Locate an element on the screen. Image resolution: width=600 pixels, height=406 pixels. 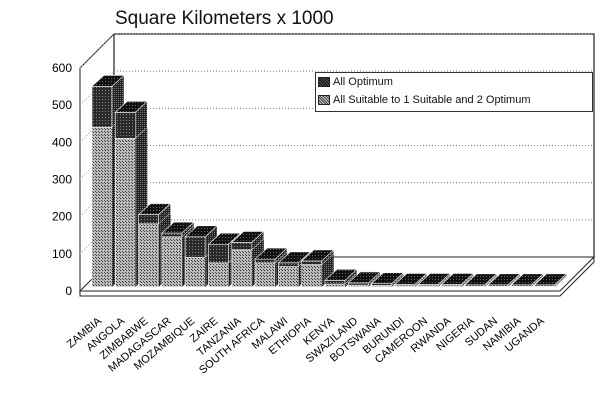
y-tick-label: 0 is located at coordinates (68, 291).